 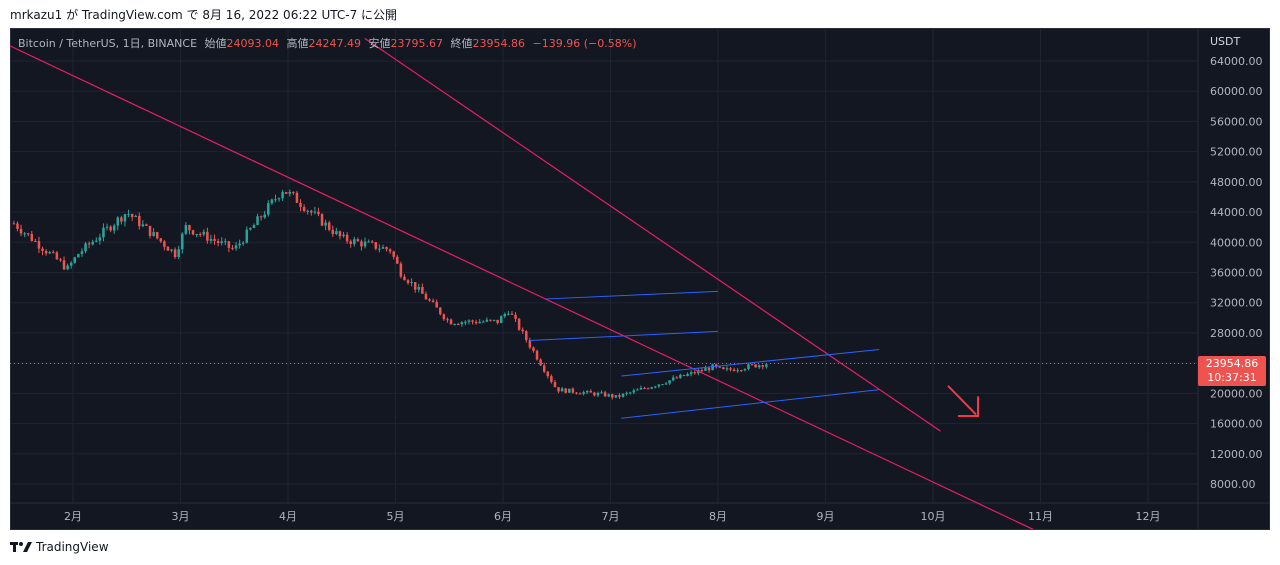 I want to click on price-tick-label: 32000.00, so click(x=1236, y=303).